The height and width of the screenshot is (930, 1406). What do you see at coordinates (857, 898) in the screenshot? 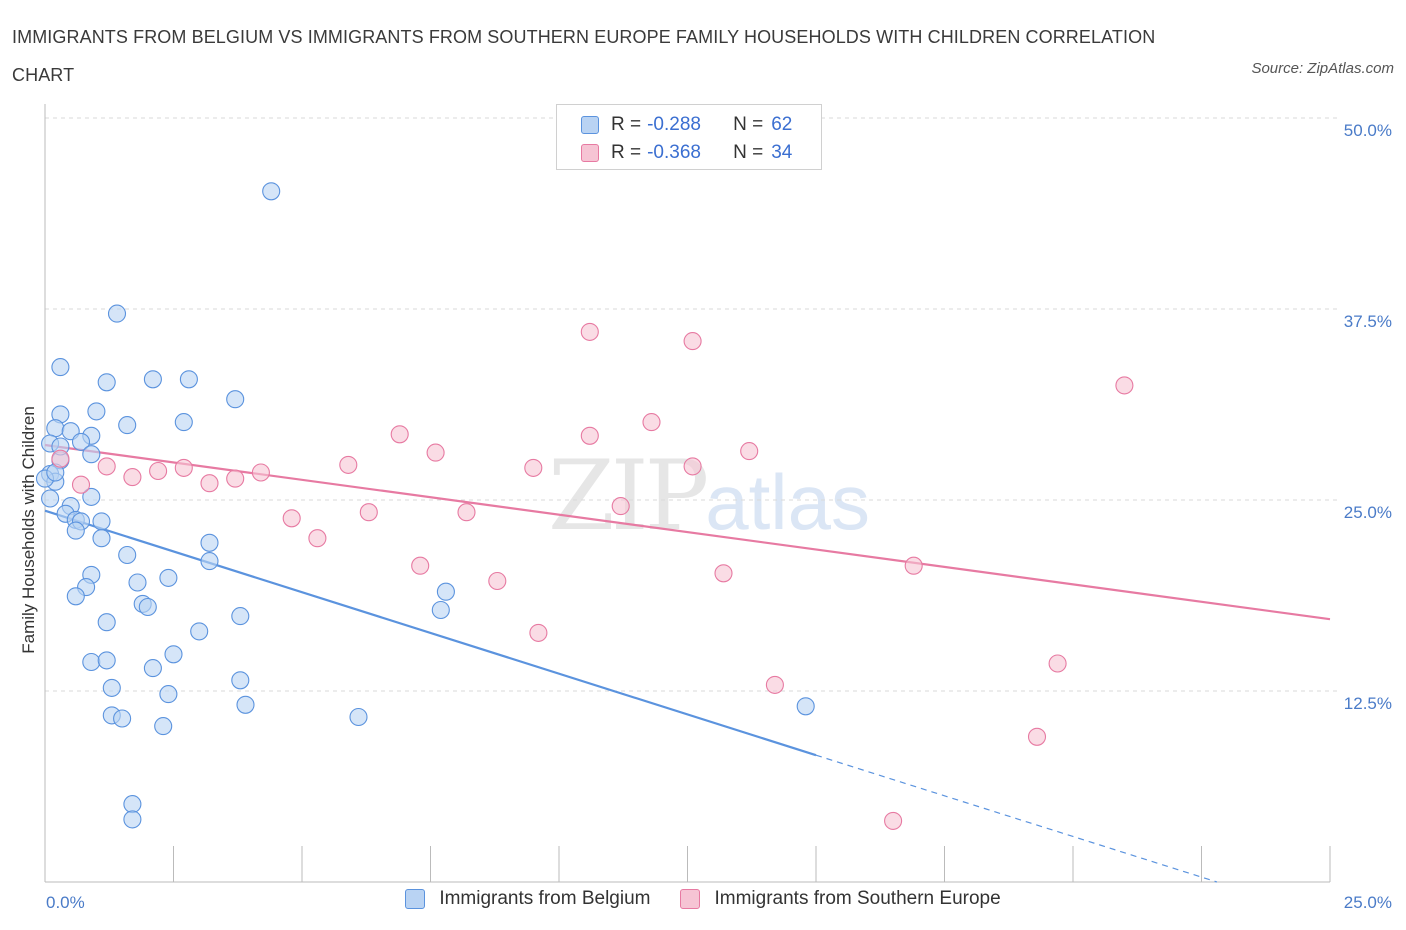
I see `legend-label: Immigrants from Southern Europe` at bounding box center [857, 898].